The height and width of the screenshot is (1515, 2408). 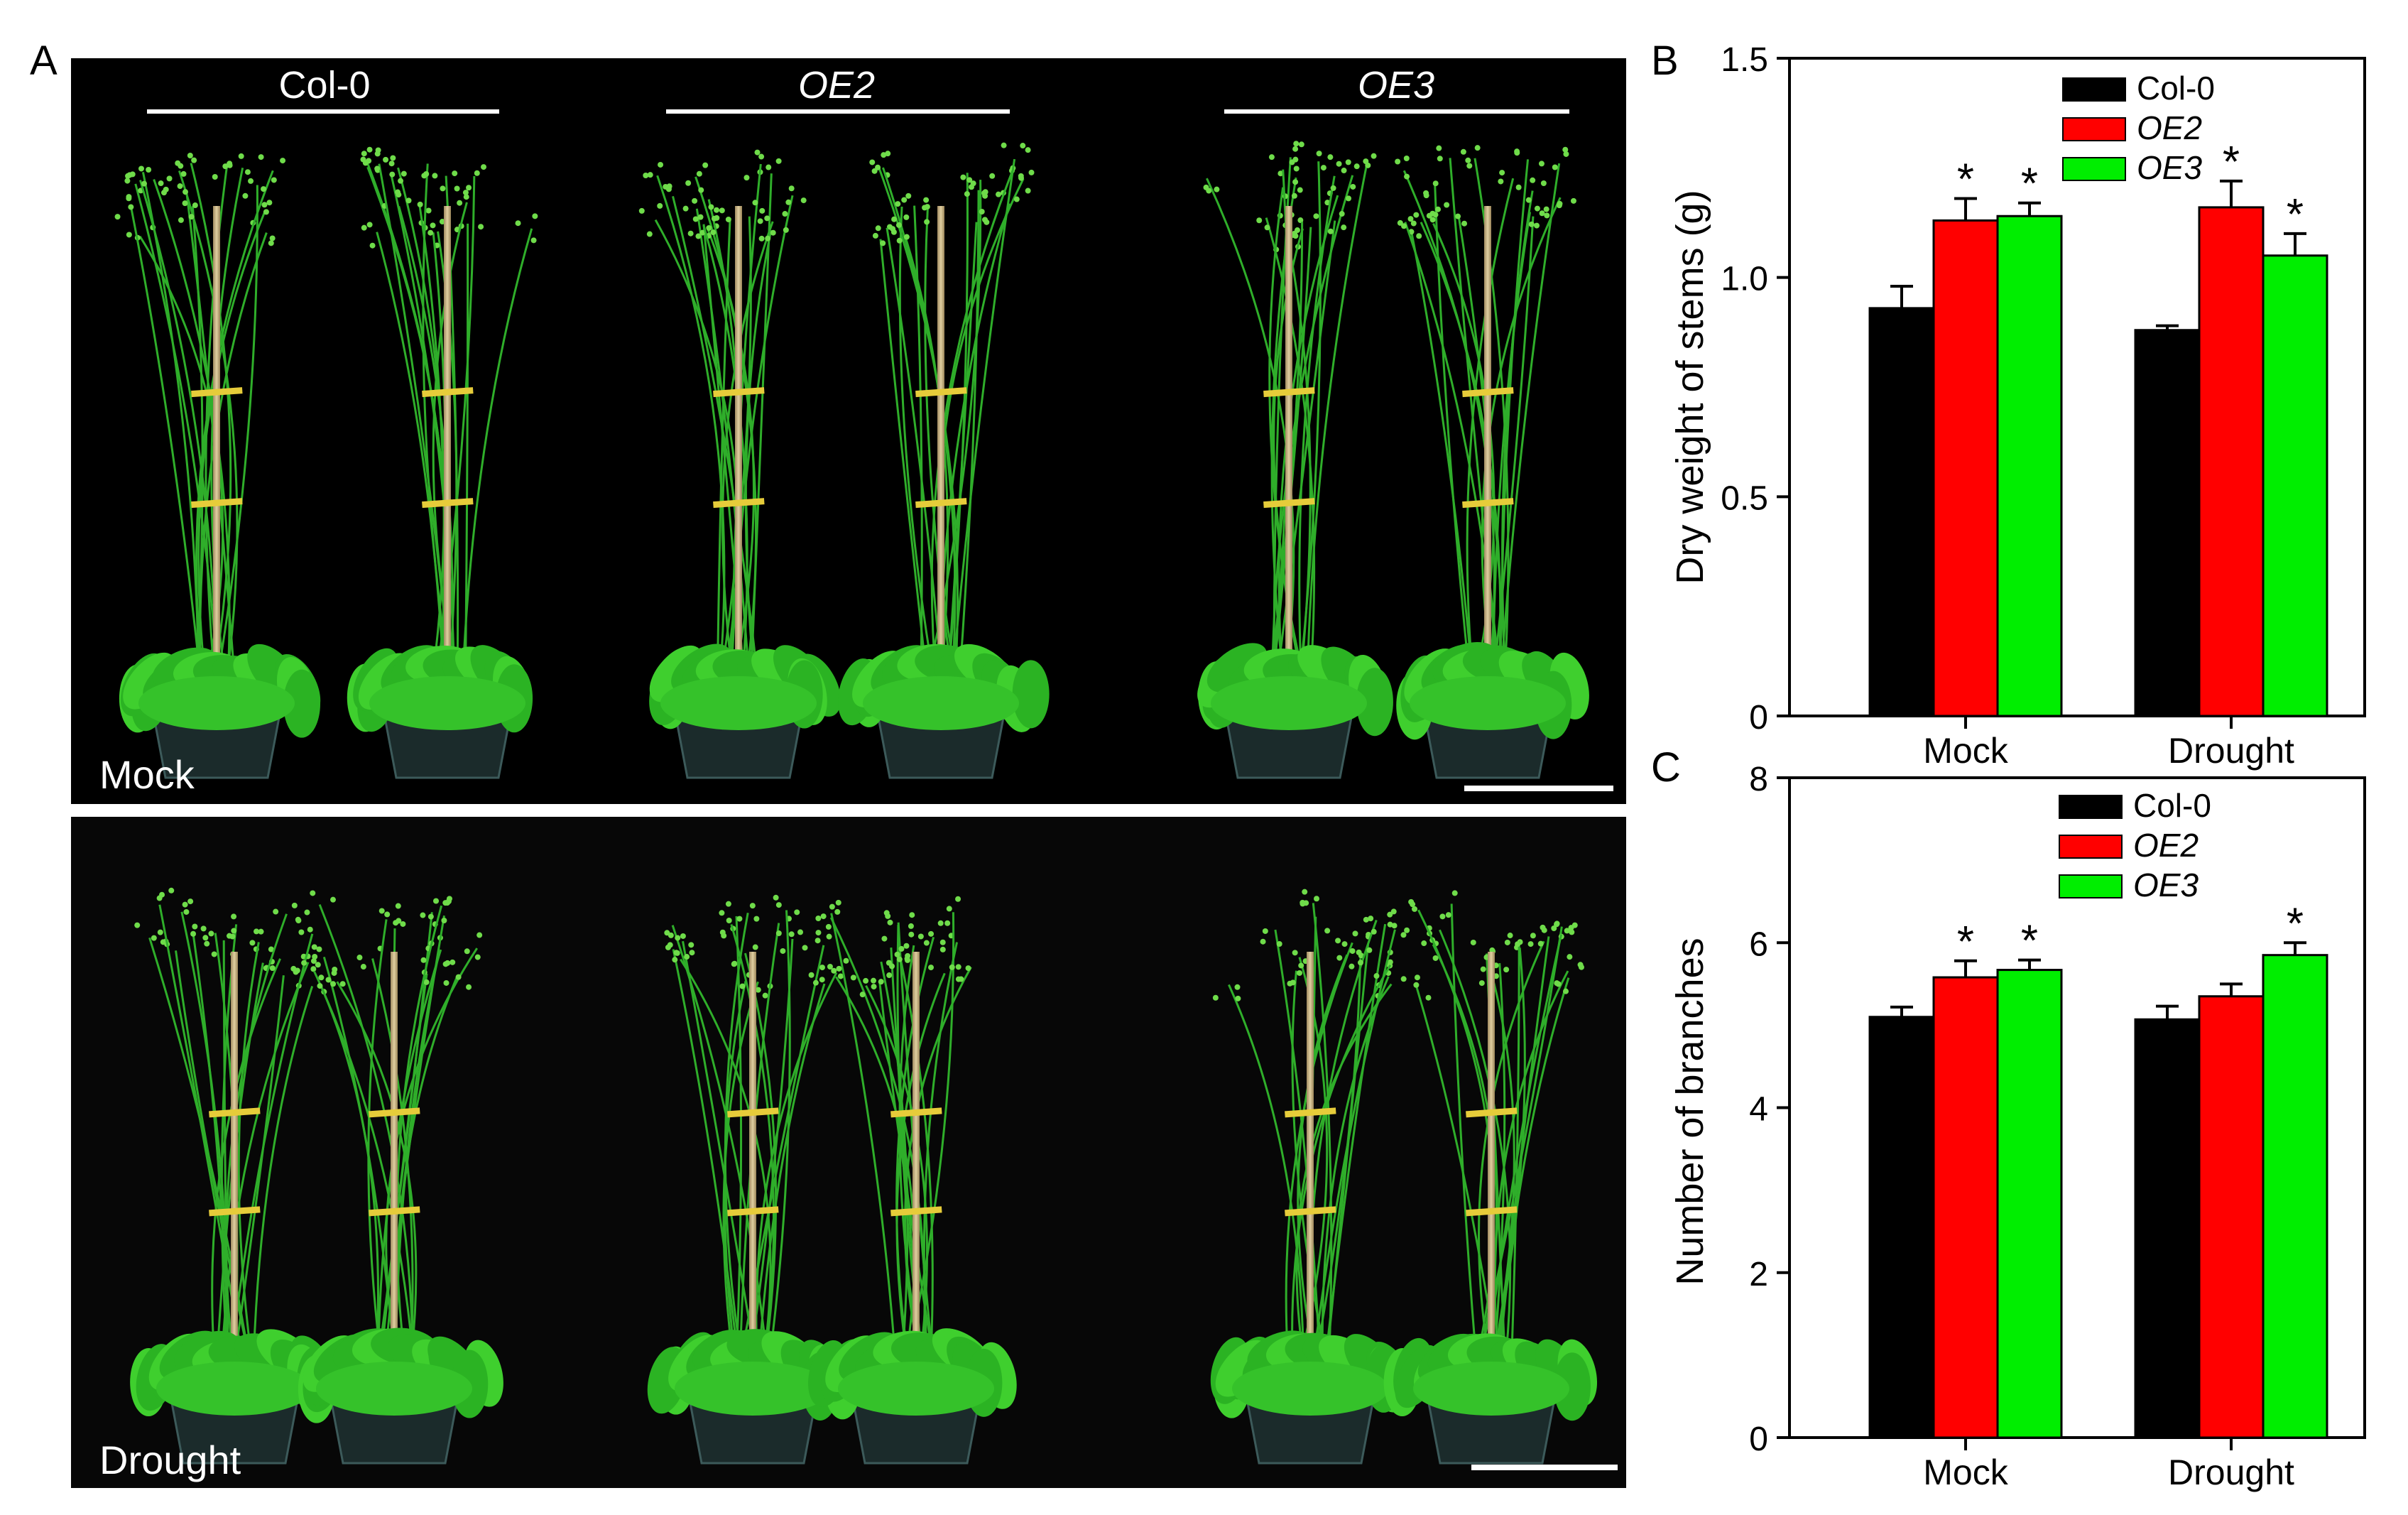 I want to click on genotype-label-oe2: OE2, so click(x=836, y=85).